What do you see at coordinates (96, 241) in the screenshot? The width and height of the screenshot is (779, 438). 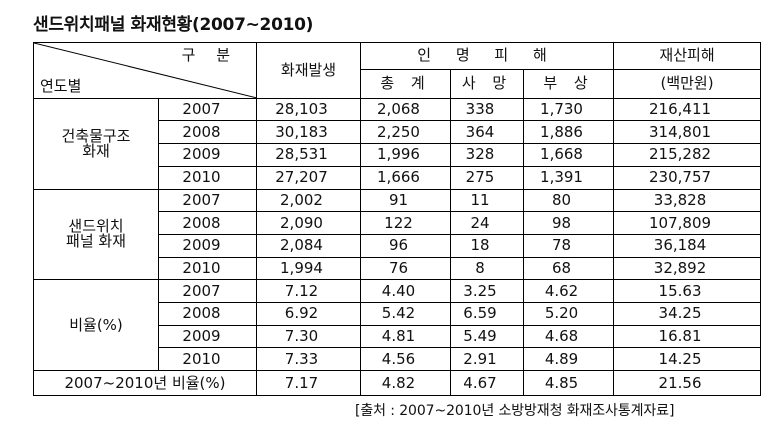 I see `group-label-line2: 패널 화재` at bounding box center [96, 241].